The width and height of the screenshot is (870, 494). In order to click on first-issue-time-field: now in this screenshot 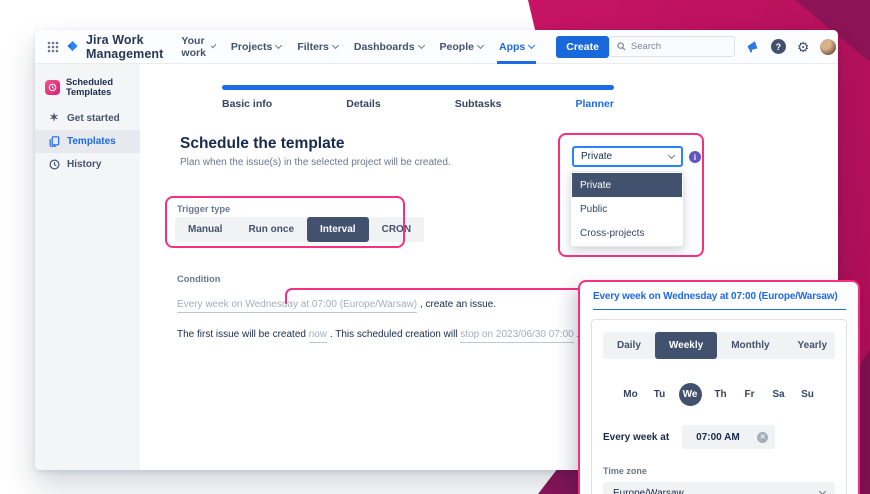, I will do `click(318, 336)`.